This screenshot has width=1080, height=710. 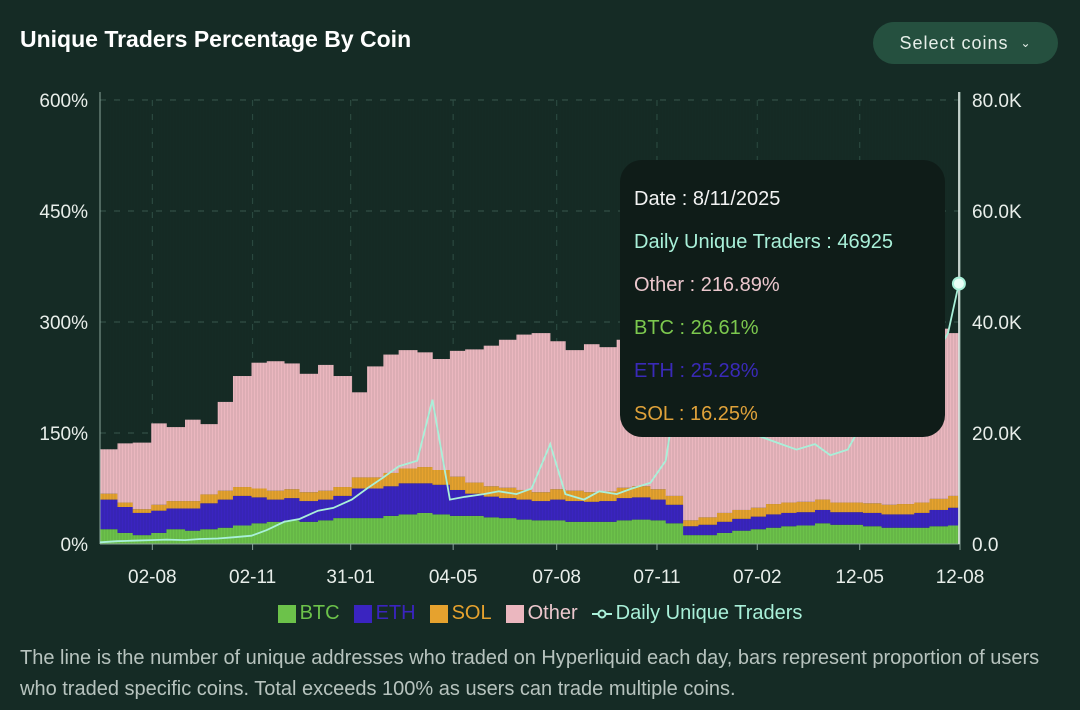 What do you see at coordinates (1026, 43) in the screenshot?
I see `chevron-down-icon: ⌄` at bounding box center [1026, 43].